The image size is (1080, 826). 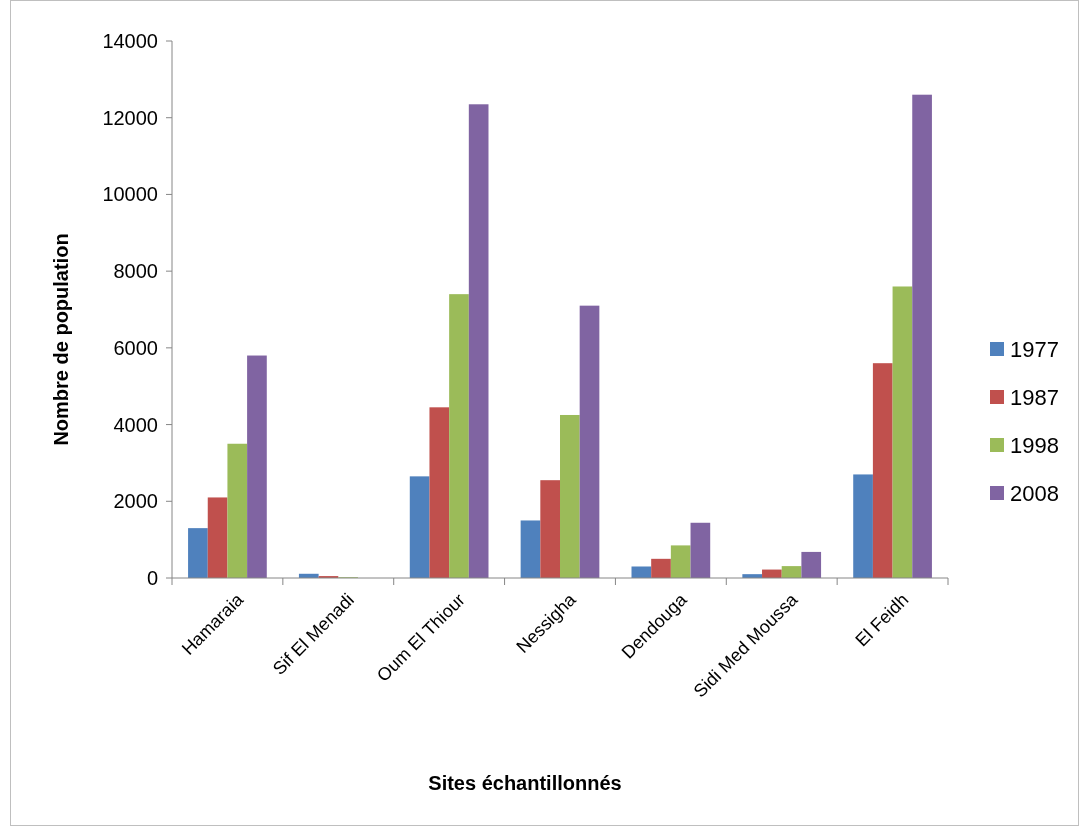 I want to click on y-axis-title: Nombre de population, so click(x=61, y=339).